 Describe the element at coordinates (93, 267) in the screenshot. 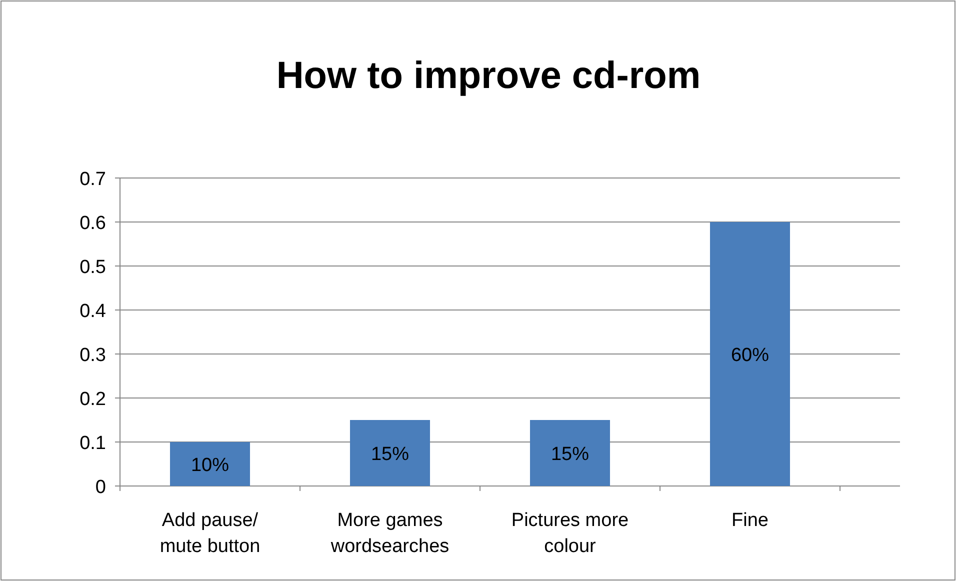

I see `y-tick-label: 0.5` at that location.